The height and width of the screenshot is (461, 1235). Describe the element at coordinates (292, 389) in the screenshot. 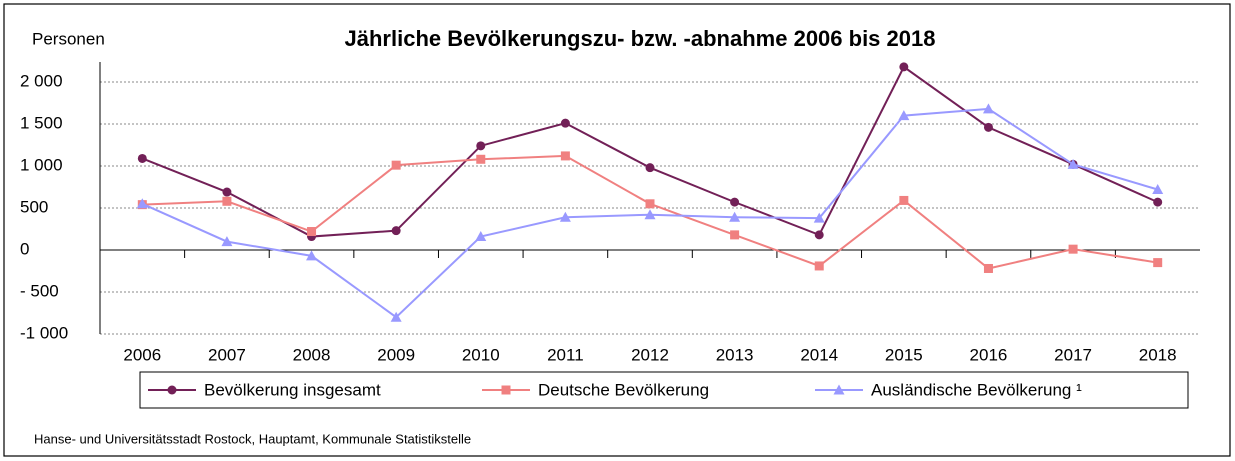

I see `legend-label: Bevölkerung insgesamt` at that location.